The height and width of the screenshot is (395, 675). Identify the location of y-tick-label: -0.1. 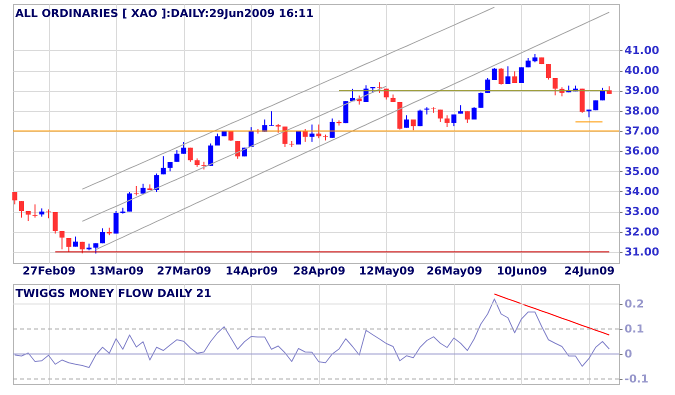
(636, 379).